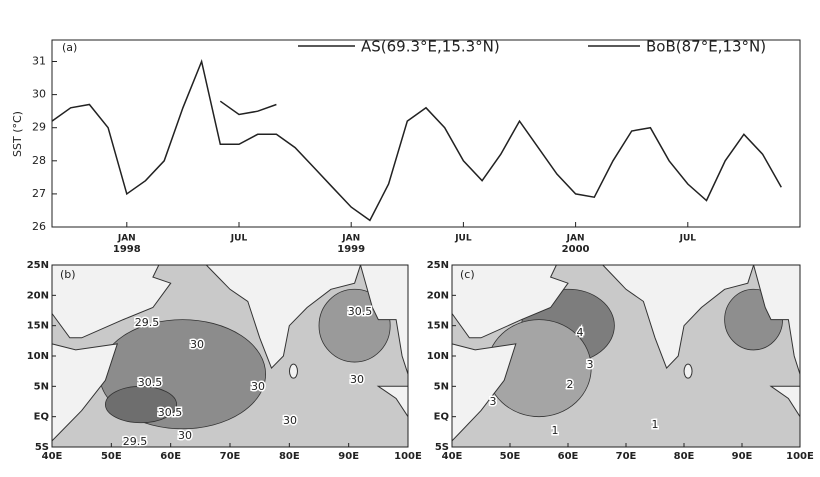 Image resolution: width=820 pixels, height=477 pixels. What do you see at coordinates (17, 134) in the screenshot?
I see `y-axis-label: SST (°C)` at bounding box center [17, 134].